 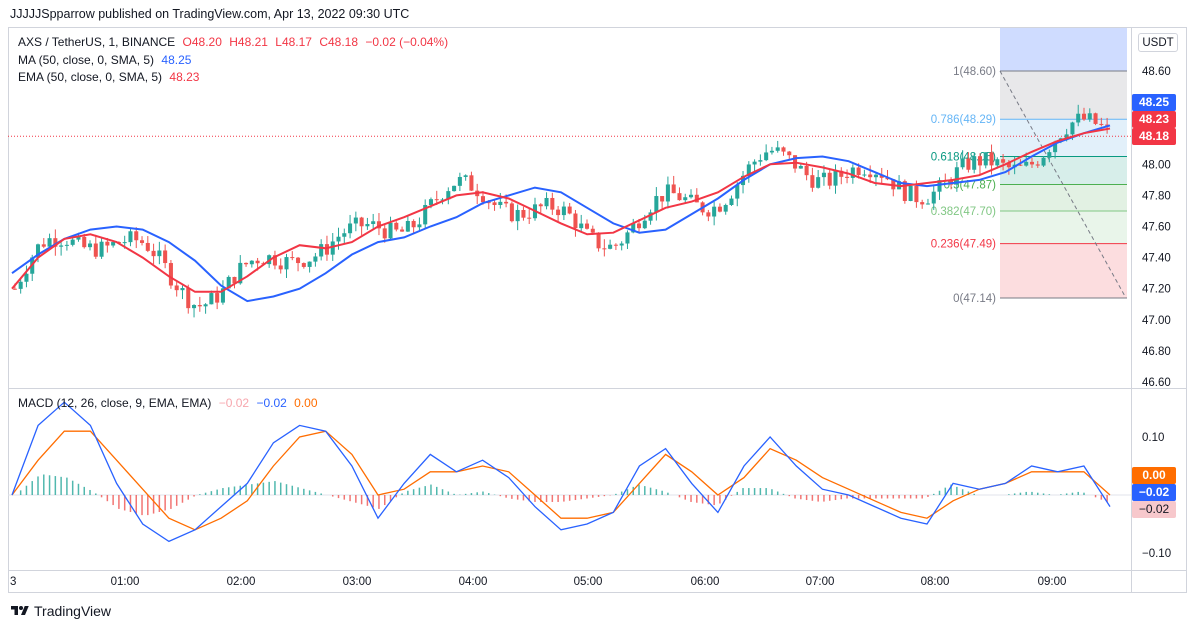 I want to click on pane-divider, so click(x=597, y=388).